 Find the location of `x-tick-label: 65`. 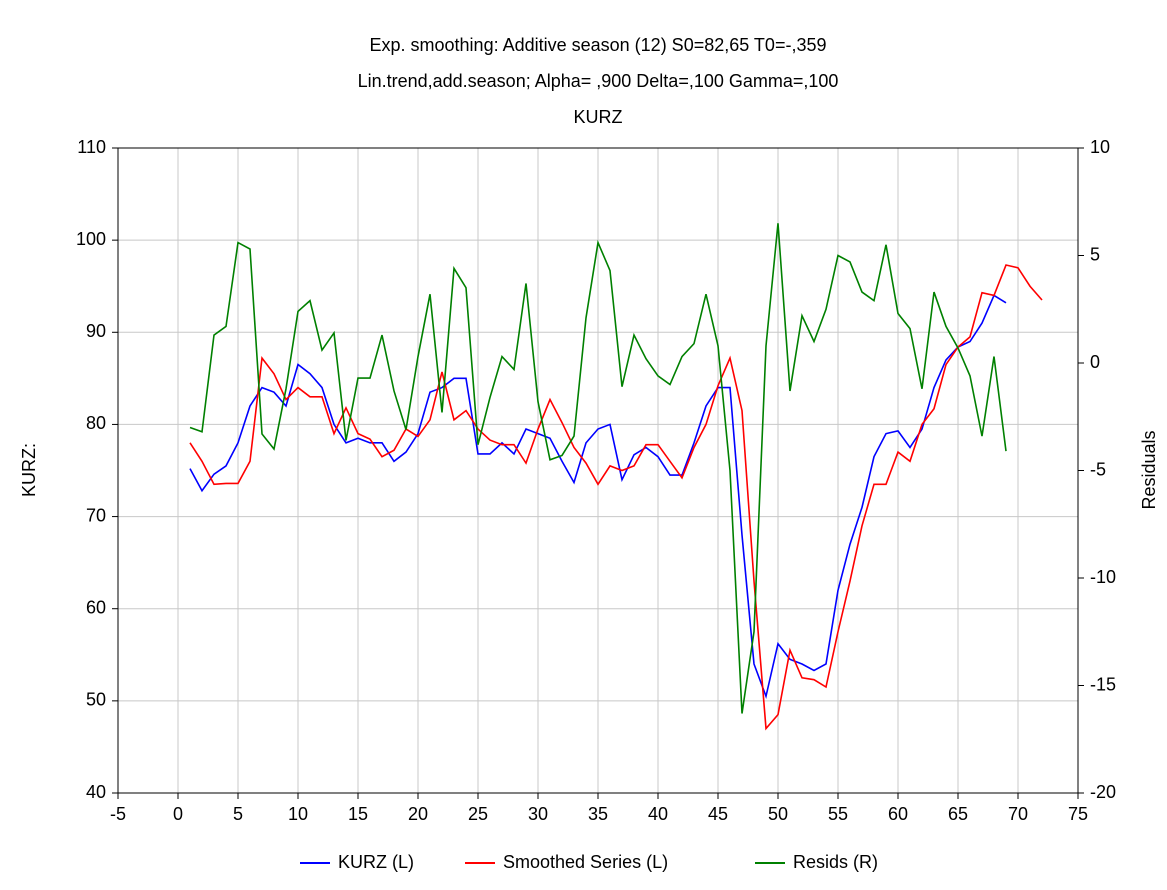

x-tick-label: 65 is located at coordinates (958, 814).